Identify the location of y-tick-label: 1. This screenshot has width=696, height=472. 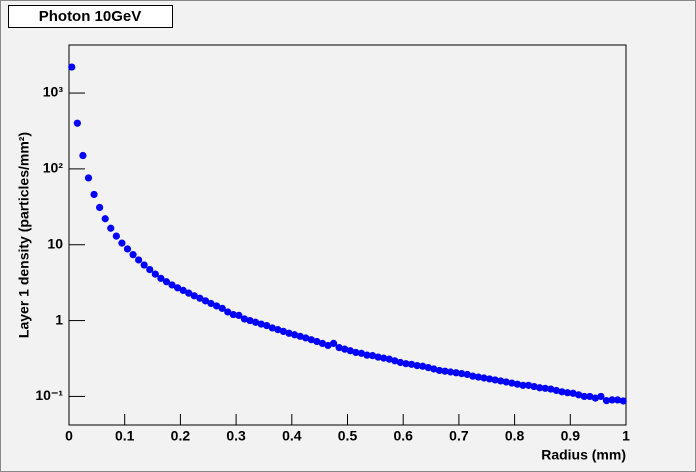
(59, 319).